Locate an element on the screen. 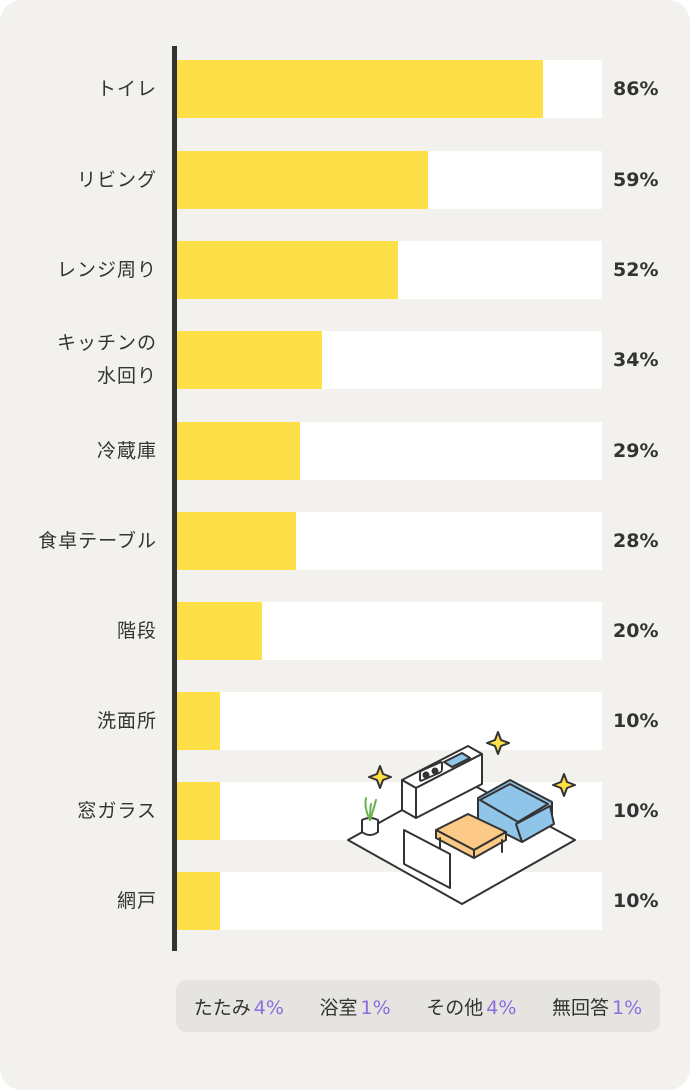  bar-row: 階段 20% is located at coordinates (345, 631).